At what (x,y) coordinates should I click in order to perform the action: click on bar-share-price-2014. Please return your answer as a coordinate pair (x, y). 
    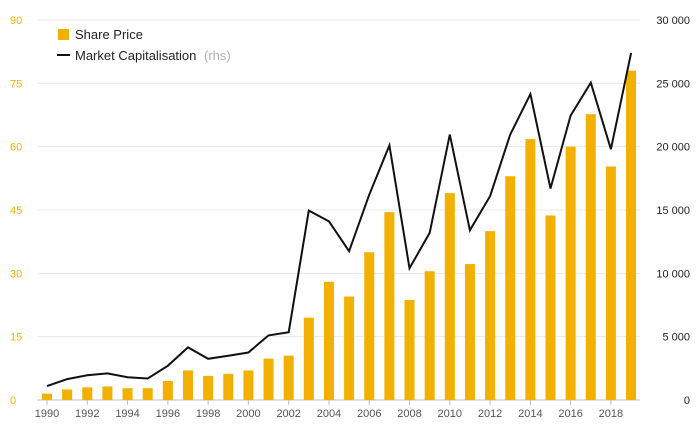
    Looking at the image, I should click on (530, 270).